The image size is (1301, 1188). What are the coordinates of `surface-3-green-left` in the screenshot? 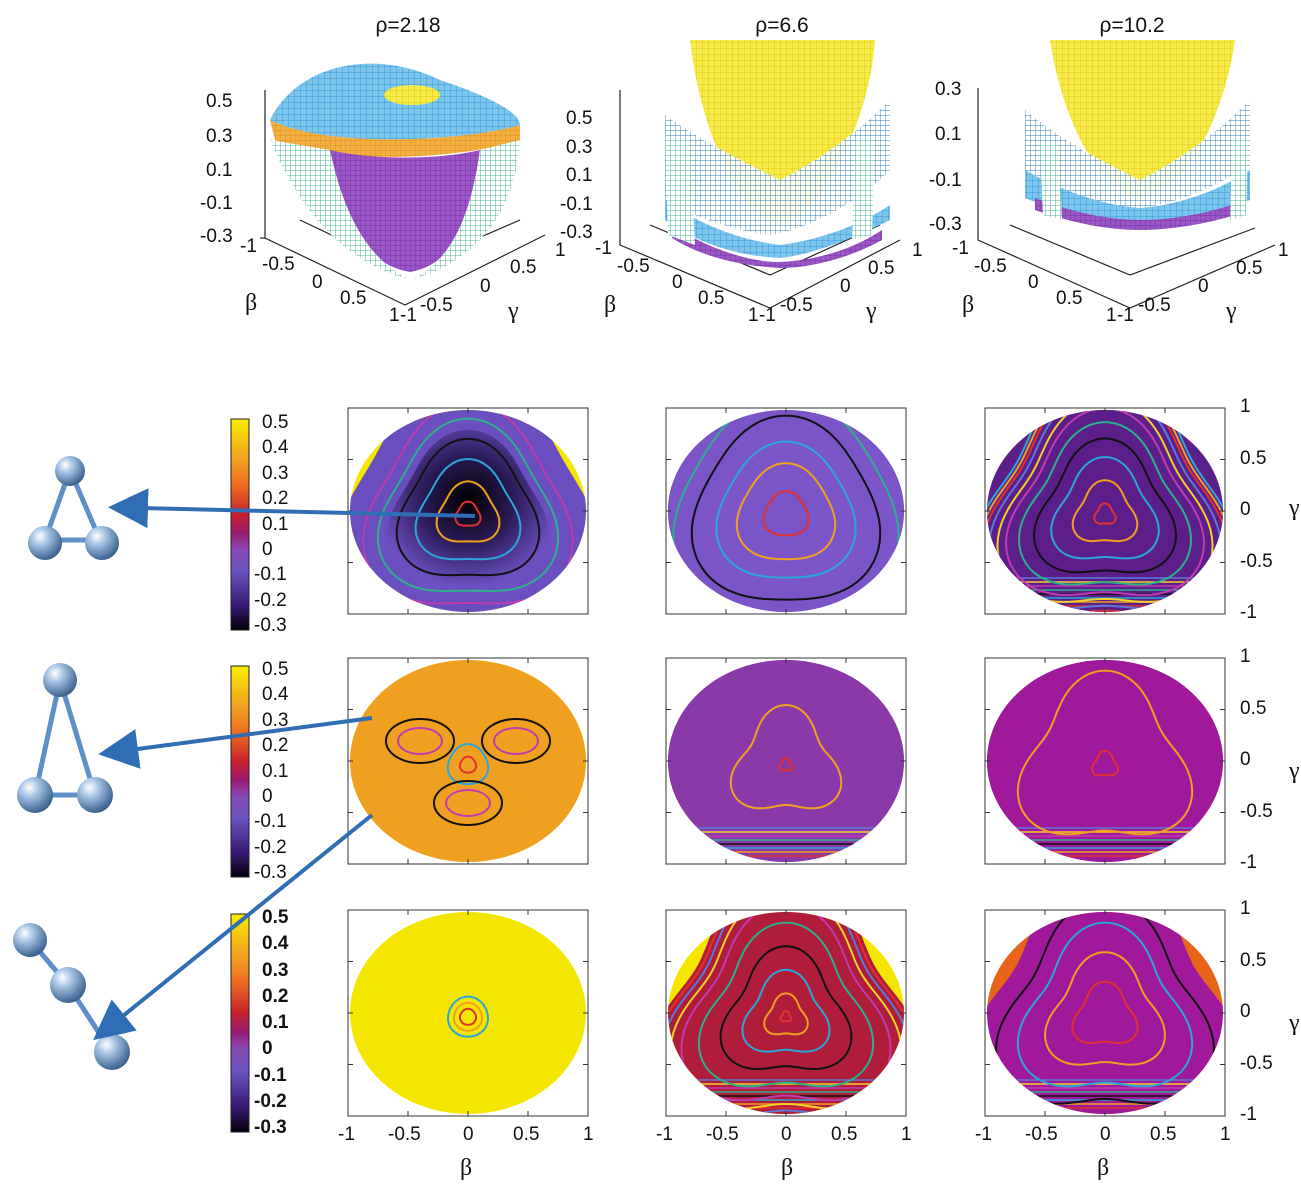 It's located at (1051, 182).